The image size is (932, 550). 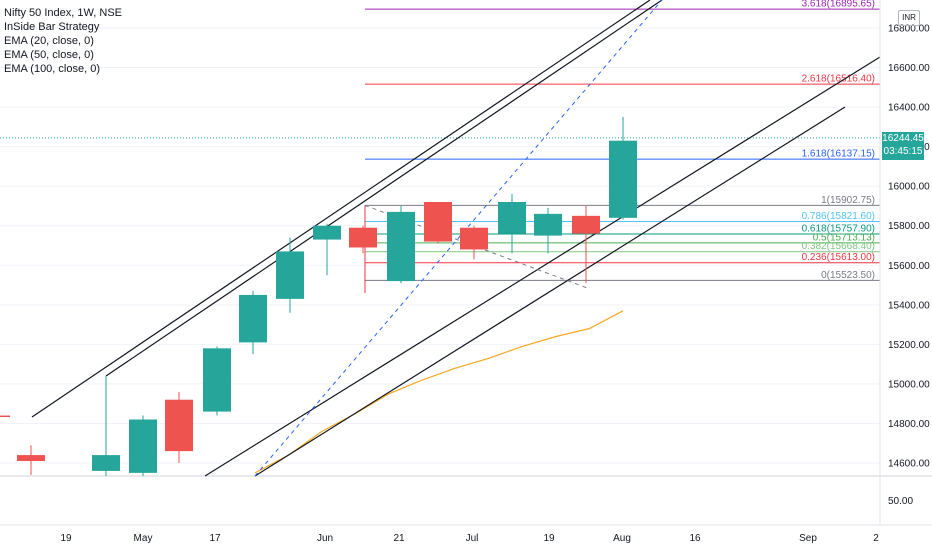 I want to click on price-tick-label: 14600.00, so click(x=909, y=464).